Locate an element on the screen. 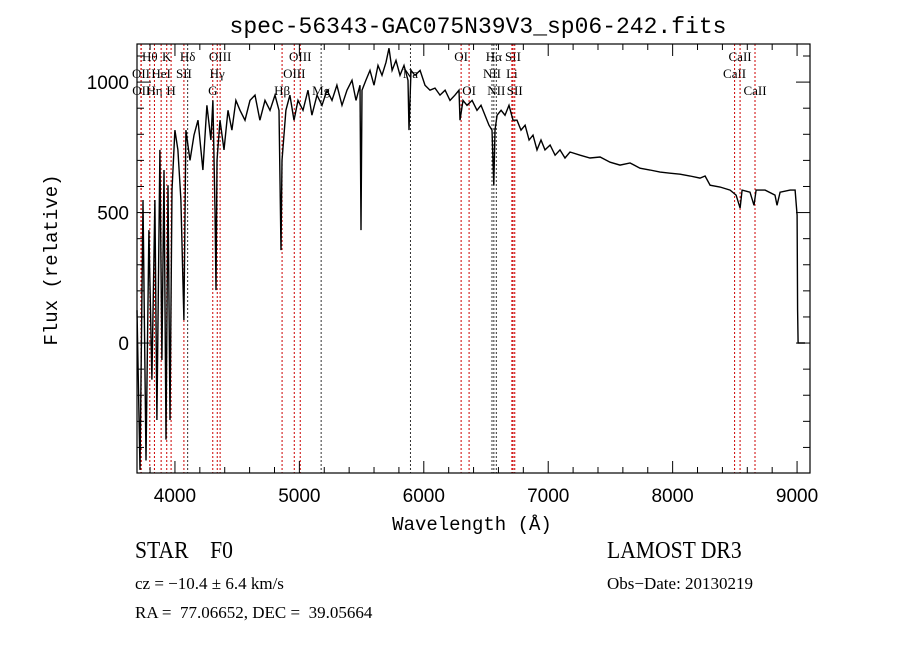 The width and height of the screenshot is (900, 649). obs-date-text: Obs−Date: 20130219 is located at coordinates (680, 583).